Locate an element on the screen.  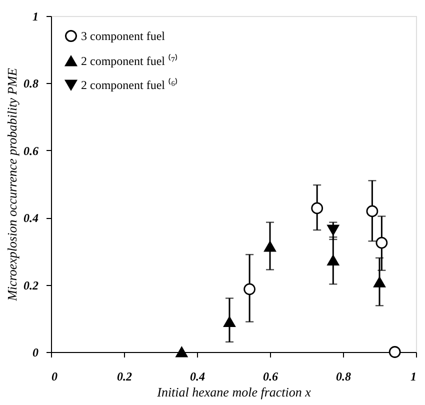
legend-label: 2 component fuel ⁽⁷⁾ is located at coordinates (129, 61).